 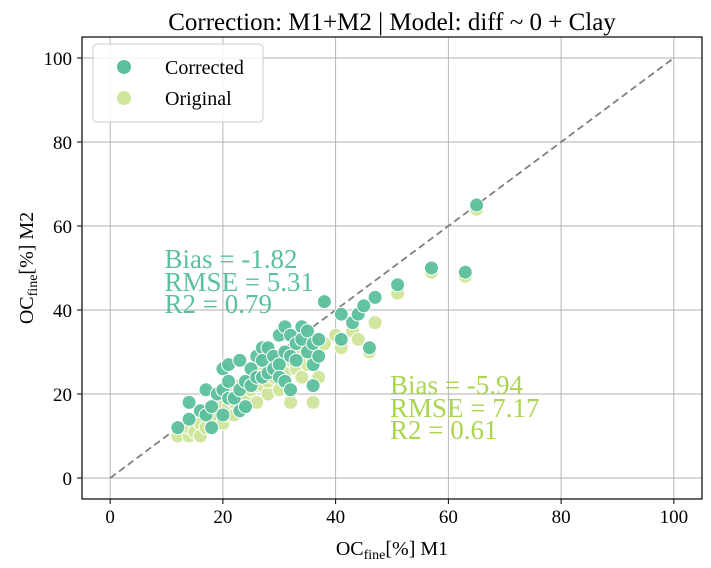 What do you see at coordinates (240, 282) in the screenshot?
I see `stat-corrected-line: RMSE = 5.31` at bounding box center [240, 282].